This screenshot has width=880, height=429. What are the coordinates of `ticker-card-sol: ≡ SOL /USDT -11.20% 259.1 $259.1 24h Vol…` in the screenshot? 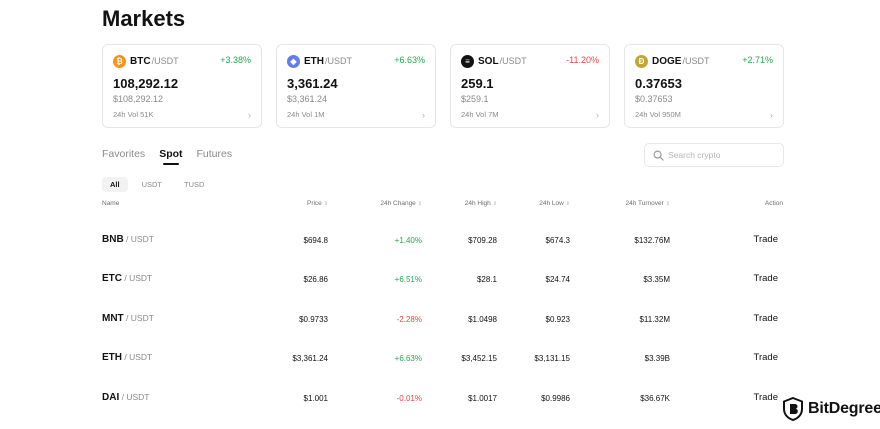 It's located at (530, 86).